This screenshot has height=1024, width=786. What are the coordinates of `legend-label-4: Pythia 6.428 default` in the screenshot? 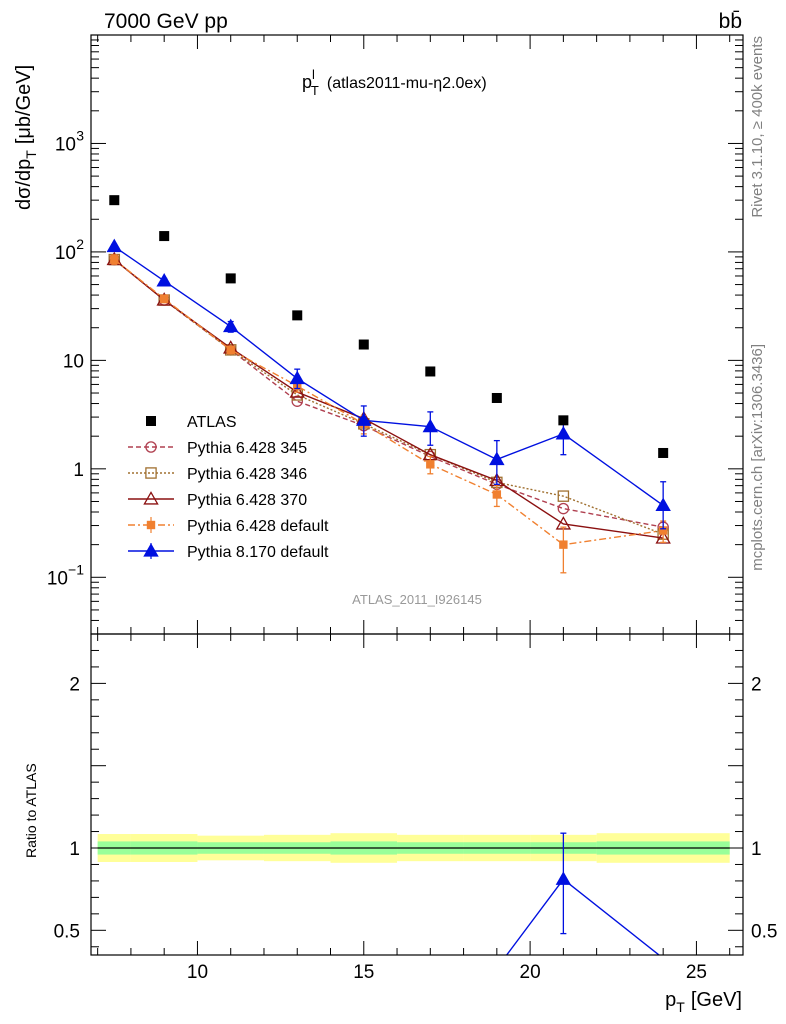 It's located at (258, 526).